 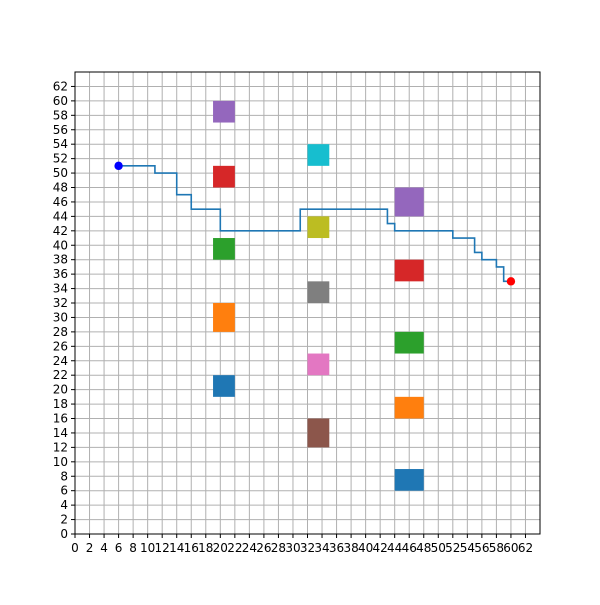 What do you see at coordinates (162, 548) in the screenshot?
I see `x-tick-label: 12` at bounding box center [162, 548].